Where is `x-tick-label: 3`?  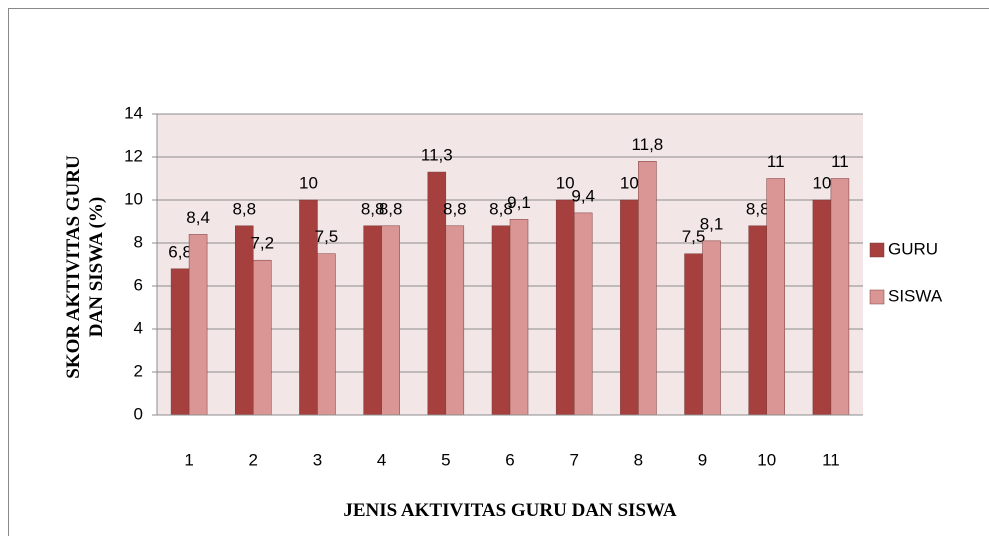
x-tick-label: 3 is located at coordinates (317, 459).